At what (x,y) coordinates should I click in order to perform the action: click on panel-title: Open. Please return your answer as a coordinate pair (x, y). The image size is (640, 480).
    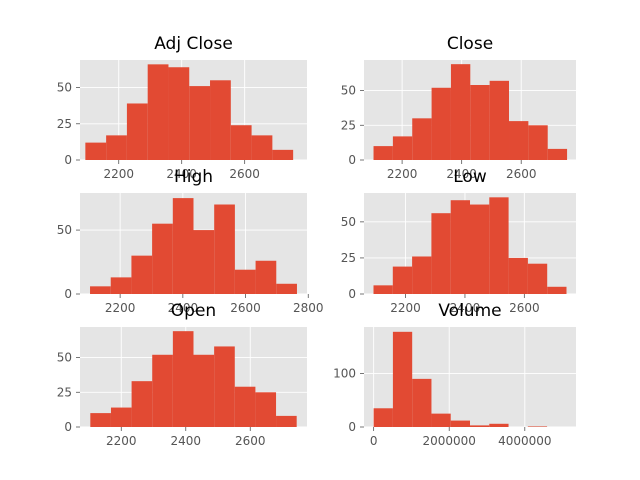
    Looking at the image, I should click on (193, 311).